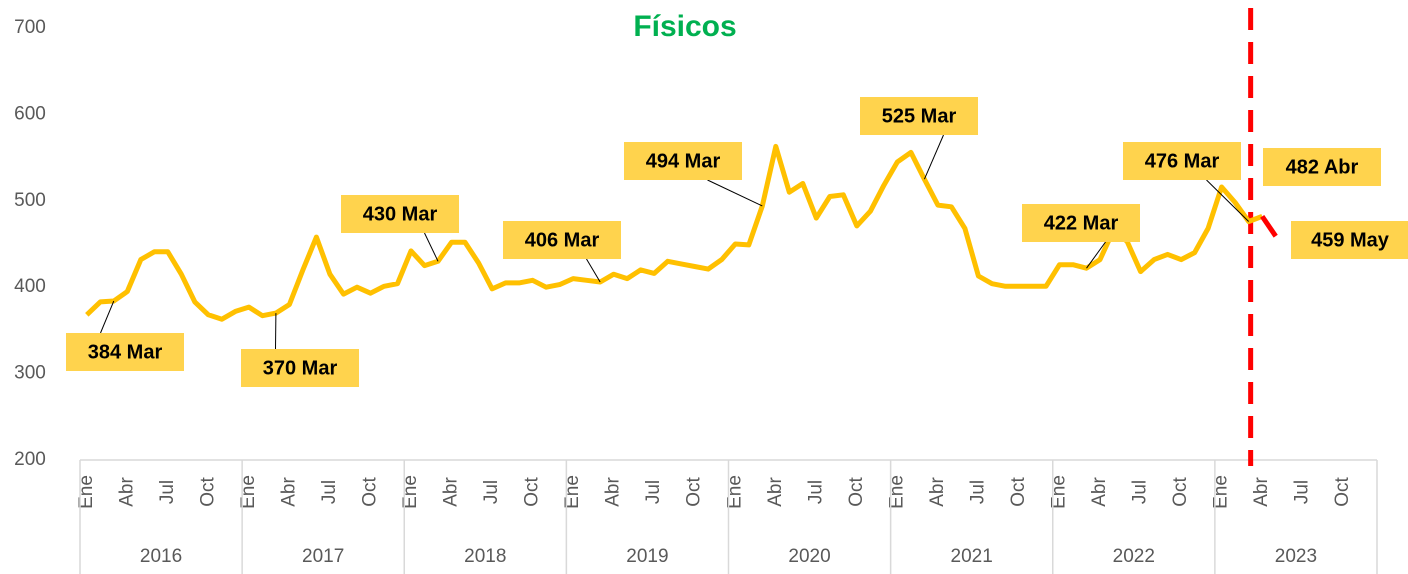 The width and height of the screenshot is (1408, 574). I want to click on data-label: 406 Mar, so click(562, 240).